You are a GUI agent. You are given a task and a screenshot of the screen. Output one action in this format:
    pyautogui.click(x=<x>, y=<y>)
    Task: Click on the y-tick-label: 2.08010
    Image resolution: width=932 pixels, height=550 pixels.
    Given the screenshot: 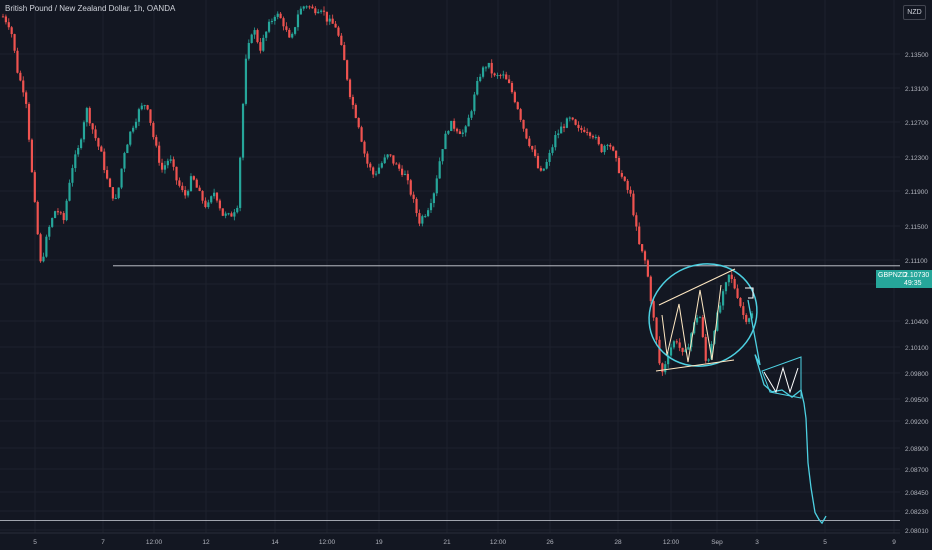 What is the action you would take?
    pyautogui.click(x=917, y=531)
    